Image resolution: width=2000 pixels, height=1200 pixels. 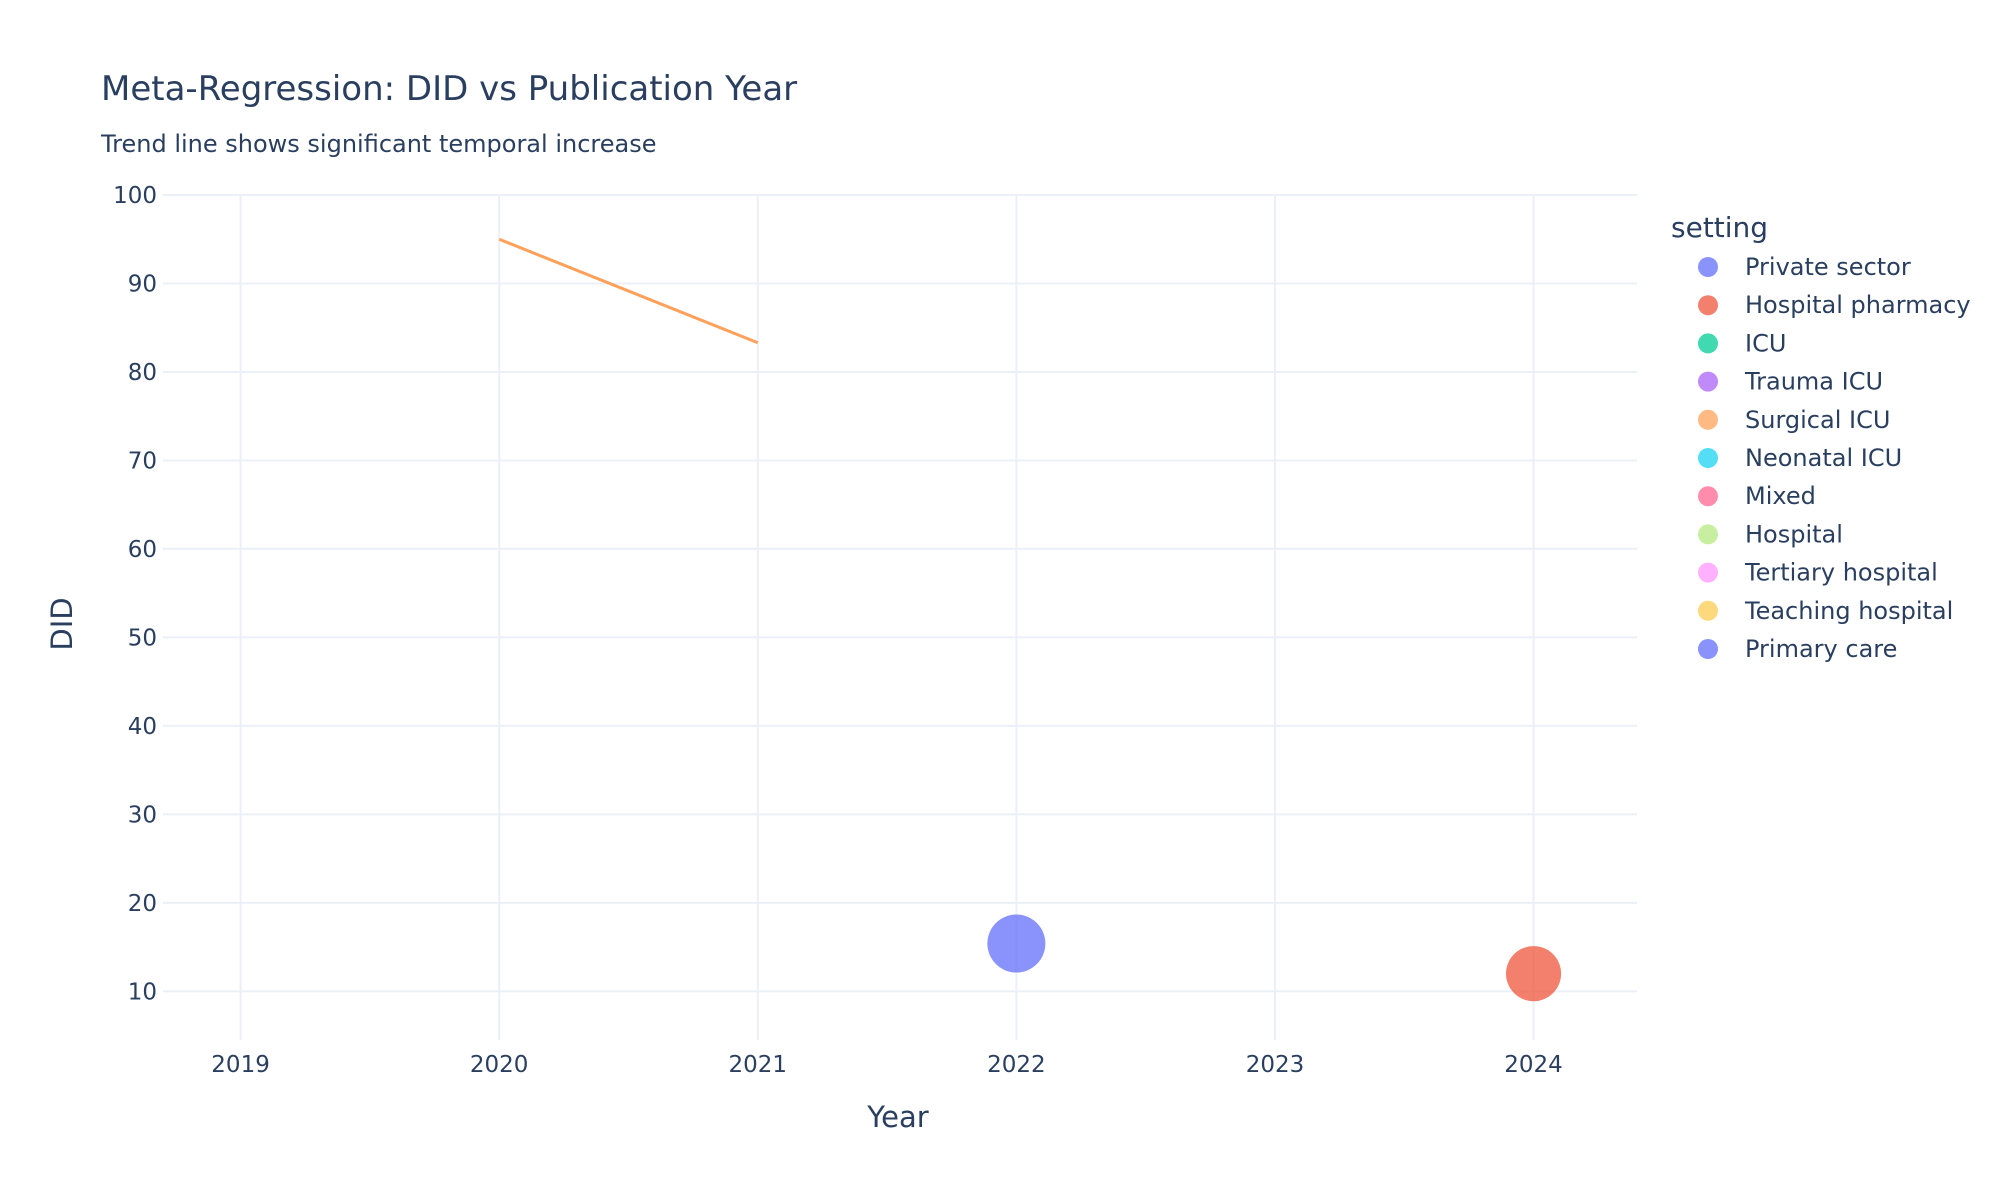 I want to click on y-tick-label: 30, so click(x=142, y=815).